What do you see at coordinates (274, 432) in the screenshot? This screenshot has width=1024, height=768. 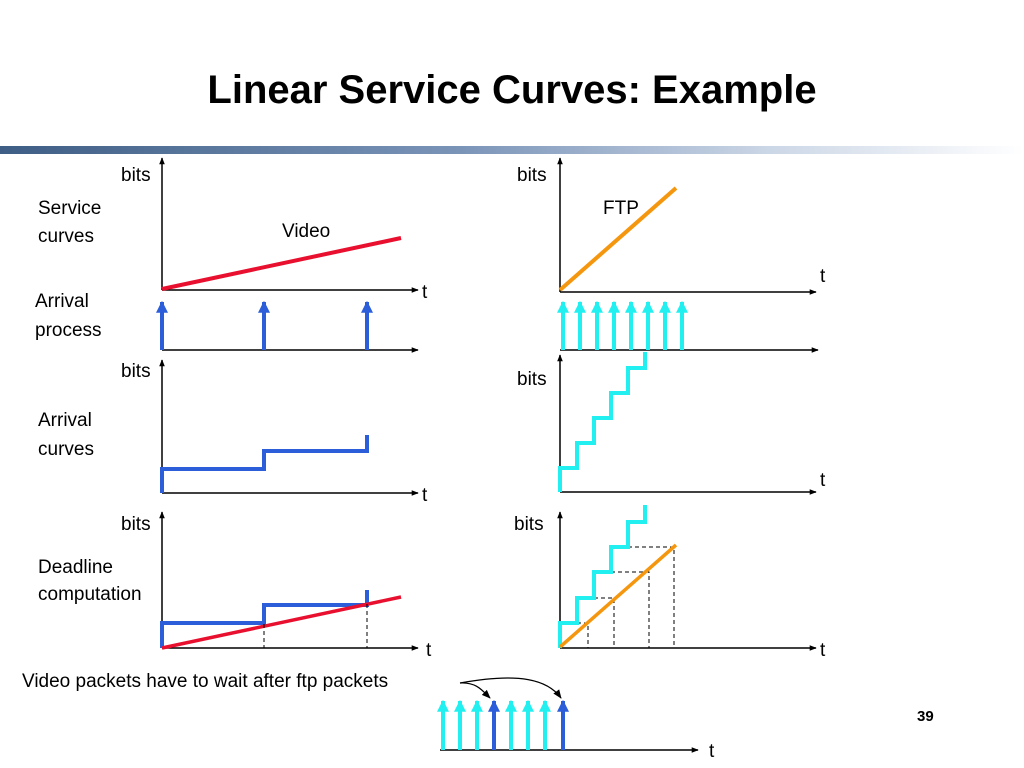 I see `video-arrival-curve-panel: bits t` at bounding box center [274, 432].